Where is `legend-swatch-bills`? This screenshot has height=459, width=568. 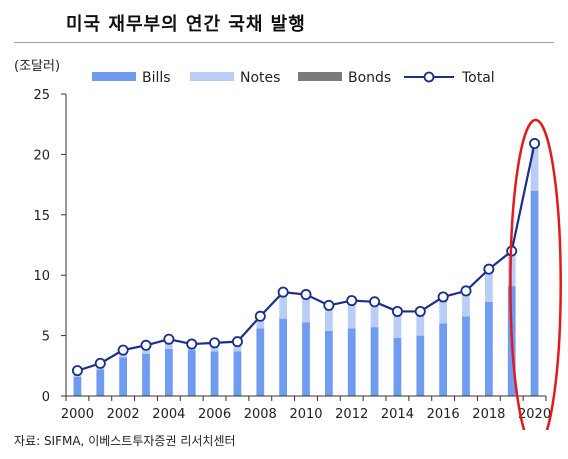 legend-swatch-bills is located at coordinates (114, 76).